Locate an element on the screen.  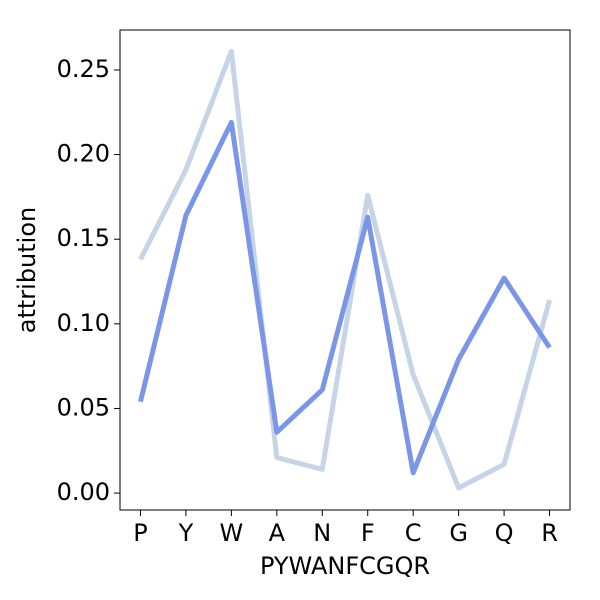
x-tick-label: N is located at coordinates (322, 533).